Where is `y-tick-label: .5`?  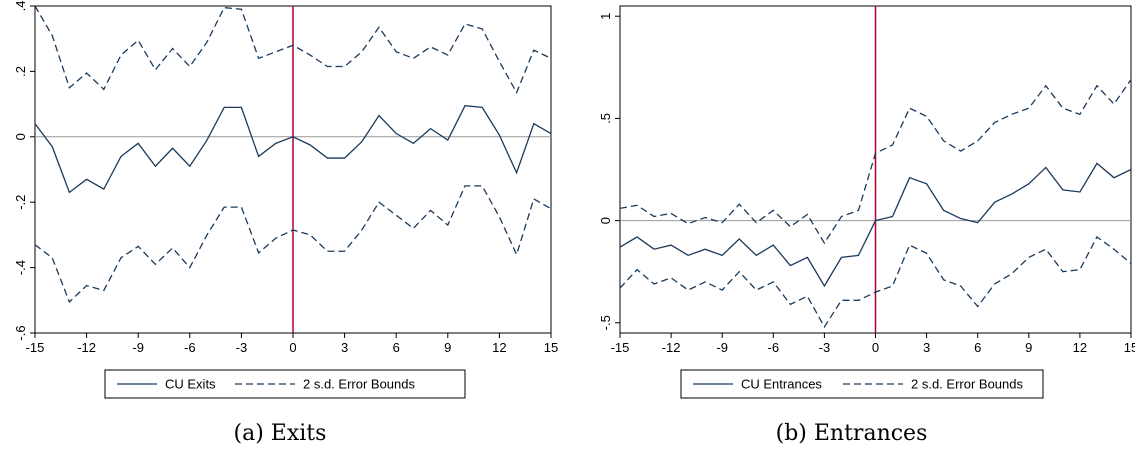 y-tick-label: .5 is located at coordinates (605, 118).